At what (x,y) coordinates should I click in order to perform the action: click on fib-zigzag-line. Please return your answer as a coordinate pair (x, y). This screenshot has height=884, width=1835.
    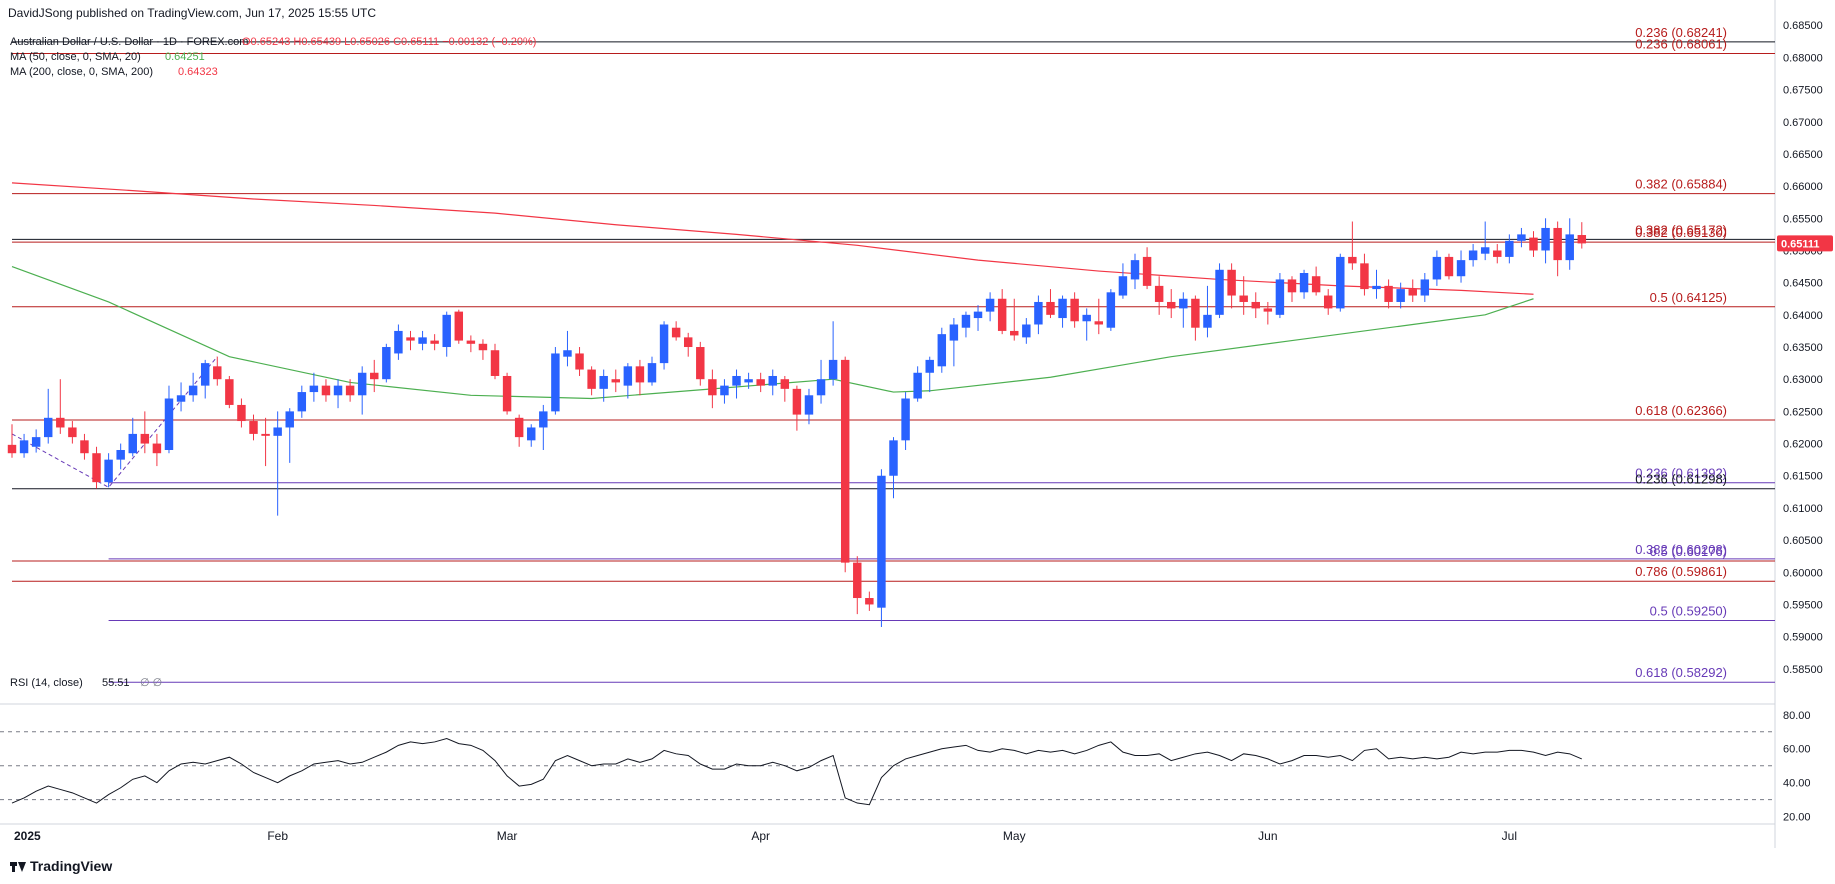
    Looking at the image, I should click on (114, 422).